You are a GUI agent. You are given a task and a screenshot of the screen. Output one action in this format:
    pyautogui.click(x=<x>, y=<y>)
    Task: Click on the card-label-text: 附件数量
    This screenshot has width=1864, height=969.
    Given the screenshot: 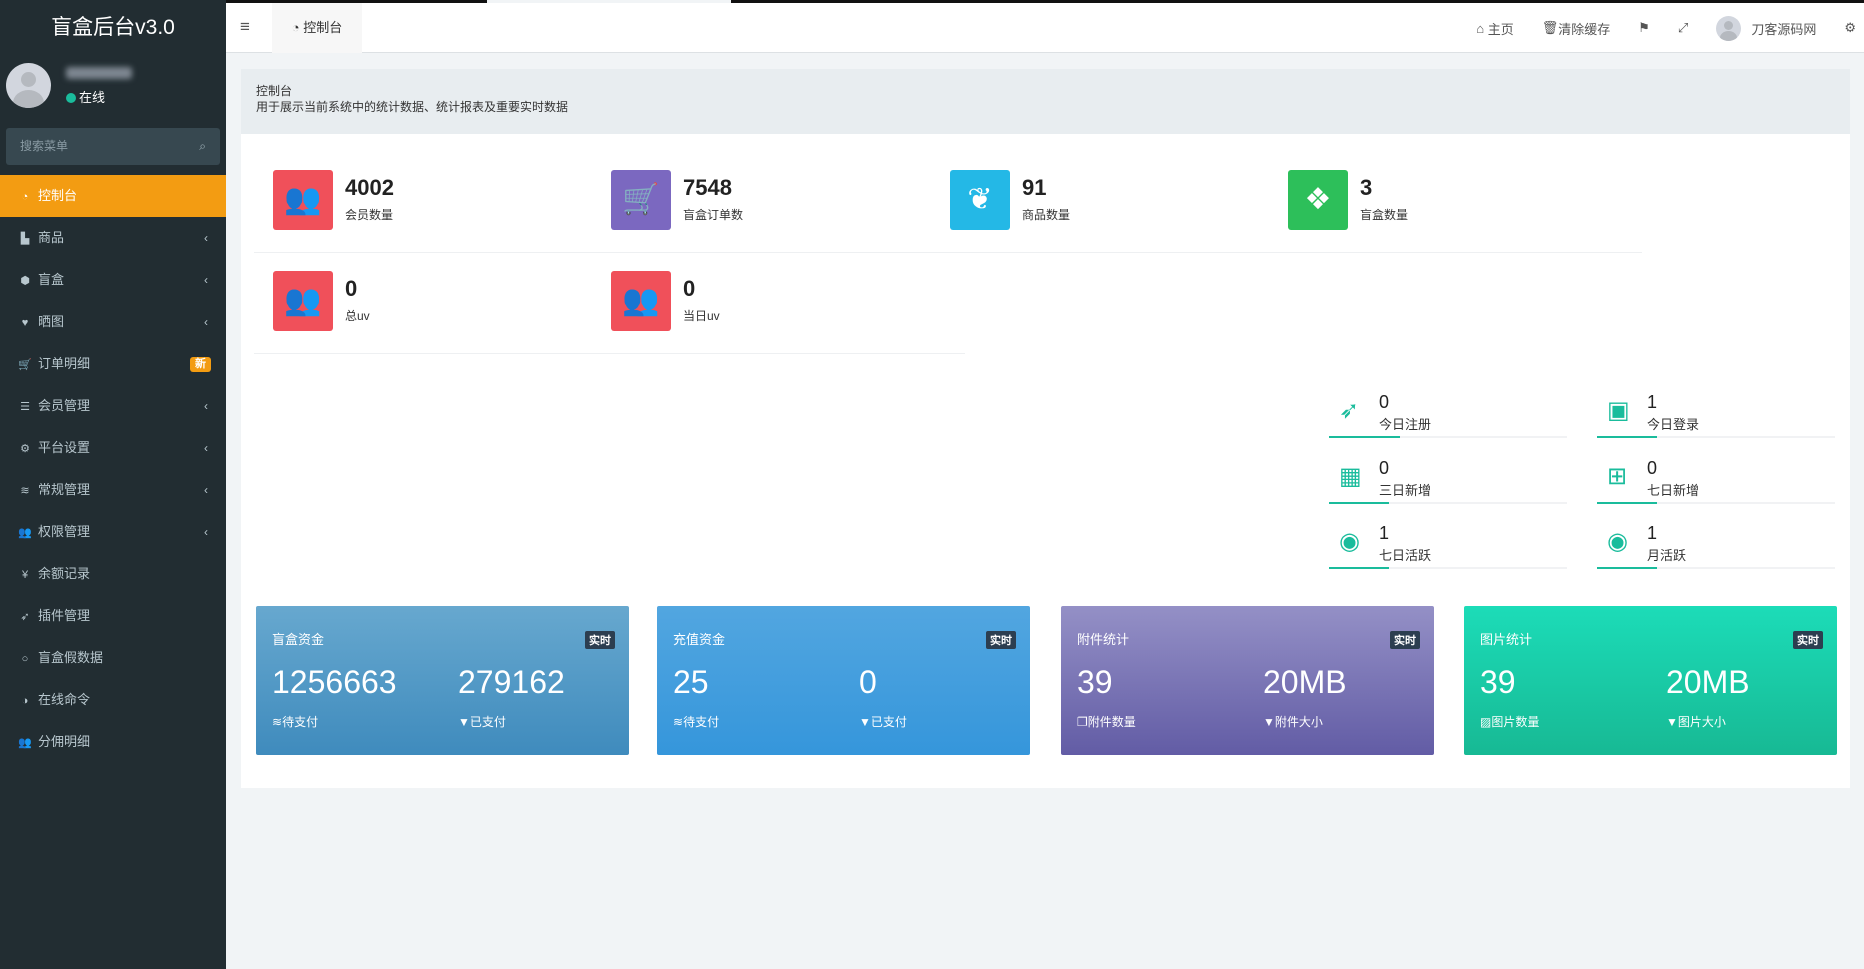 What is the action you would take?
    pyautogui.click(x=1111, y=722)
    